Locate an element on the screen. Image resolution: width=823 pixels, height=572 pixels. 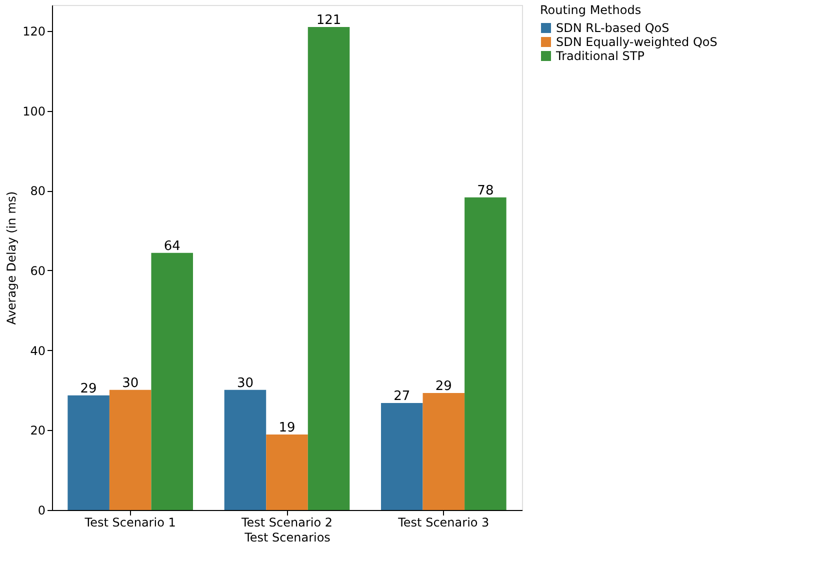
x-axis-title: Test Scenarios is located at coordinates (287, 537).